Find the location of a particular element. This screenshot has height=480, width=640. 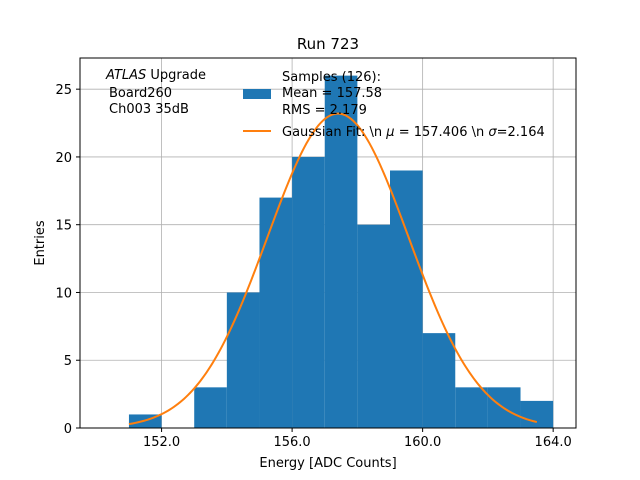

legend-fit-middle: = 157.406 \n is located at coordinates (442, 132).